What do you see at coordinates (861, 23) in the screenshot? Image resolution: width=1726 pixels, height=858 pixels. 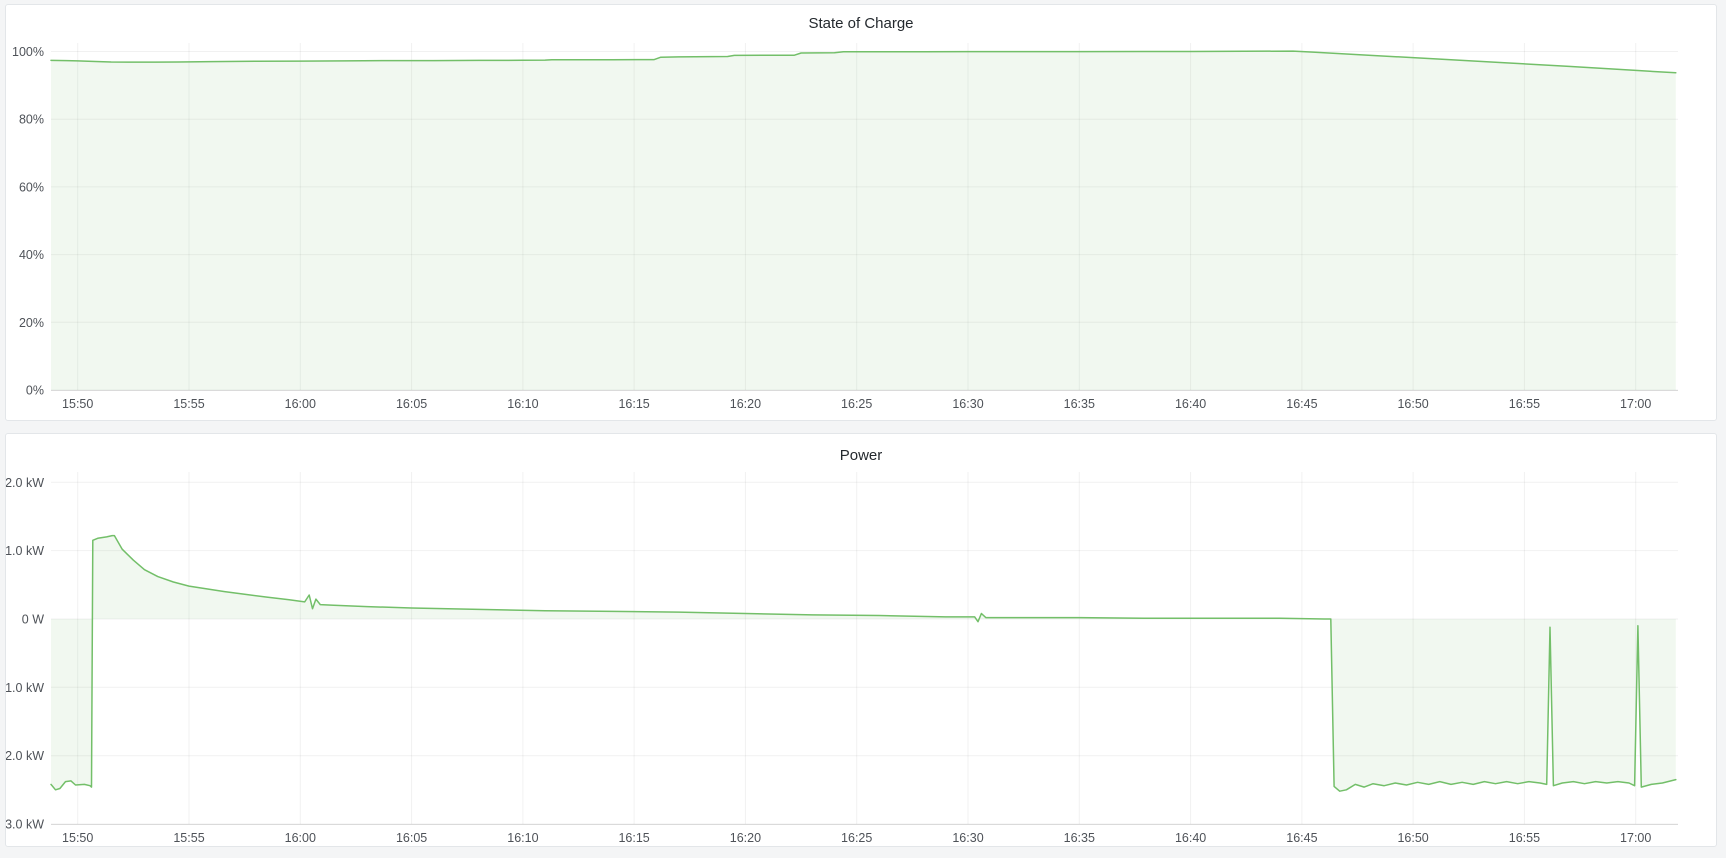 I see `panel-title-state-of-charge: State of Charge` at bounding box center [861, 23].